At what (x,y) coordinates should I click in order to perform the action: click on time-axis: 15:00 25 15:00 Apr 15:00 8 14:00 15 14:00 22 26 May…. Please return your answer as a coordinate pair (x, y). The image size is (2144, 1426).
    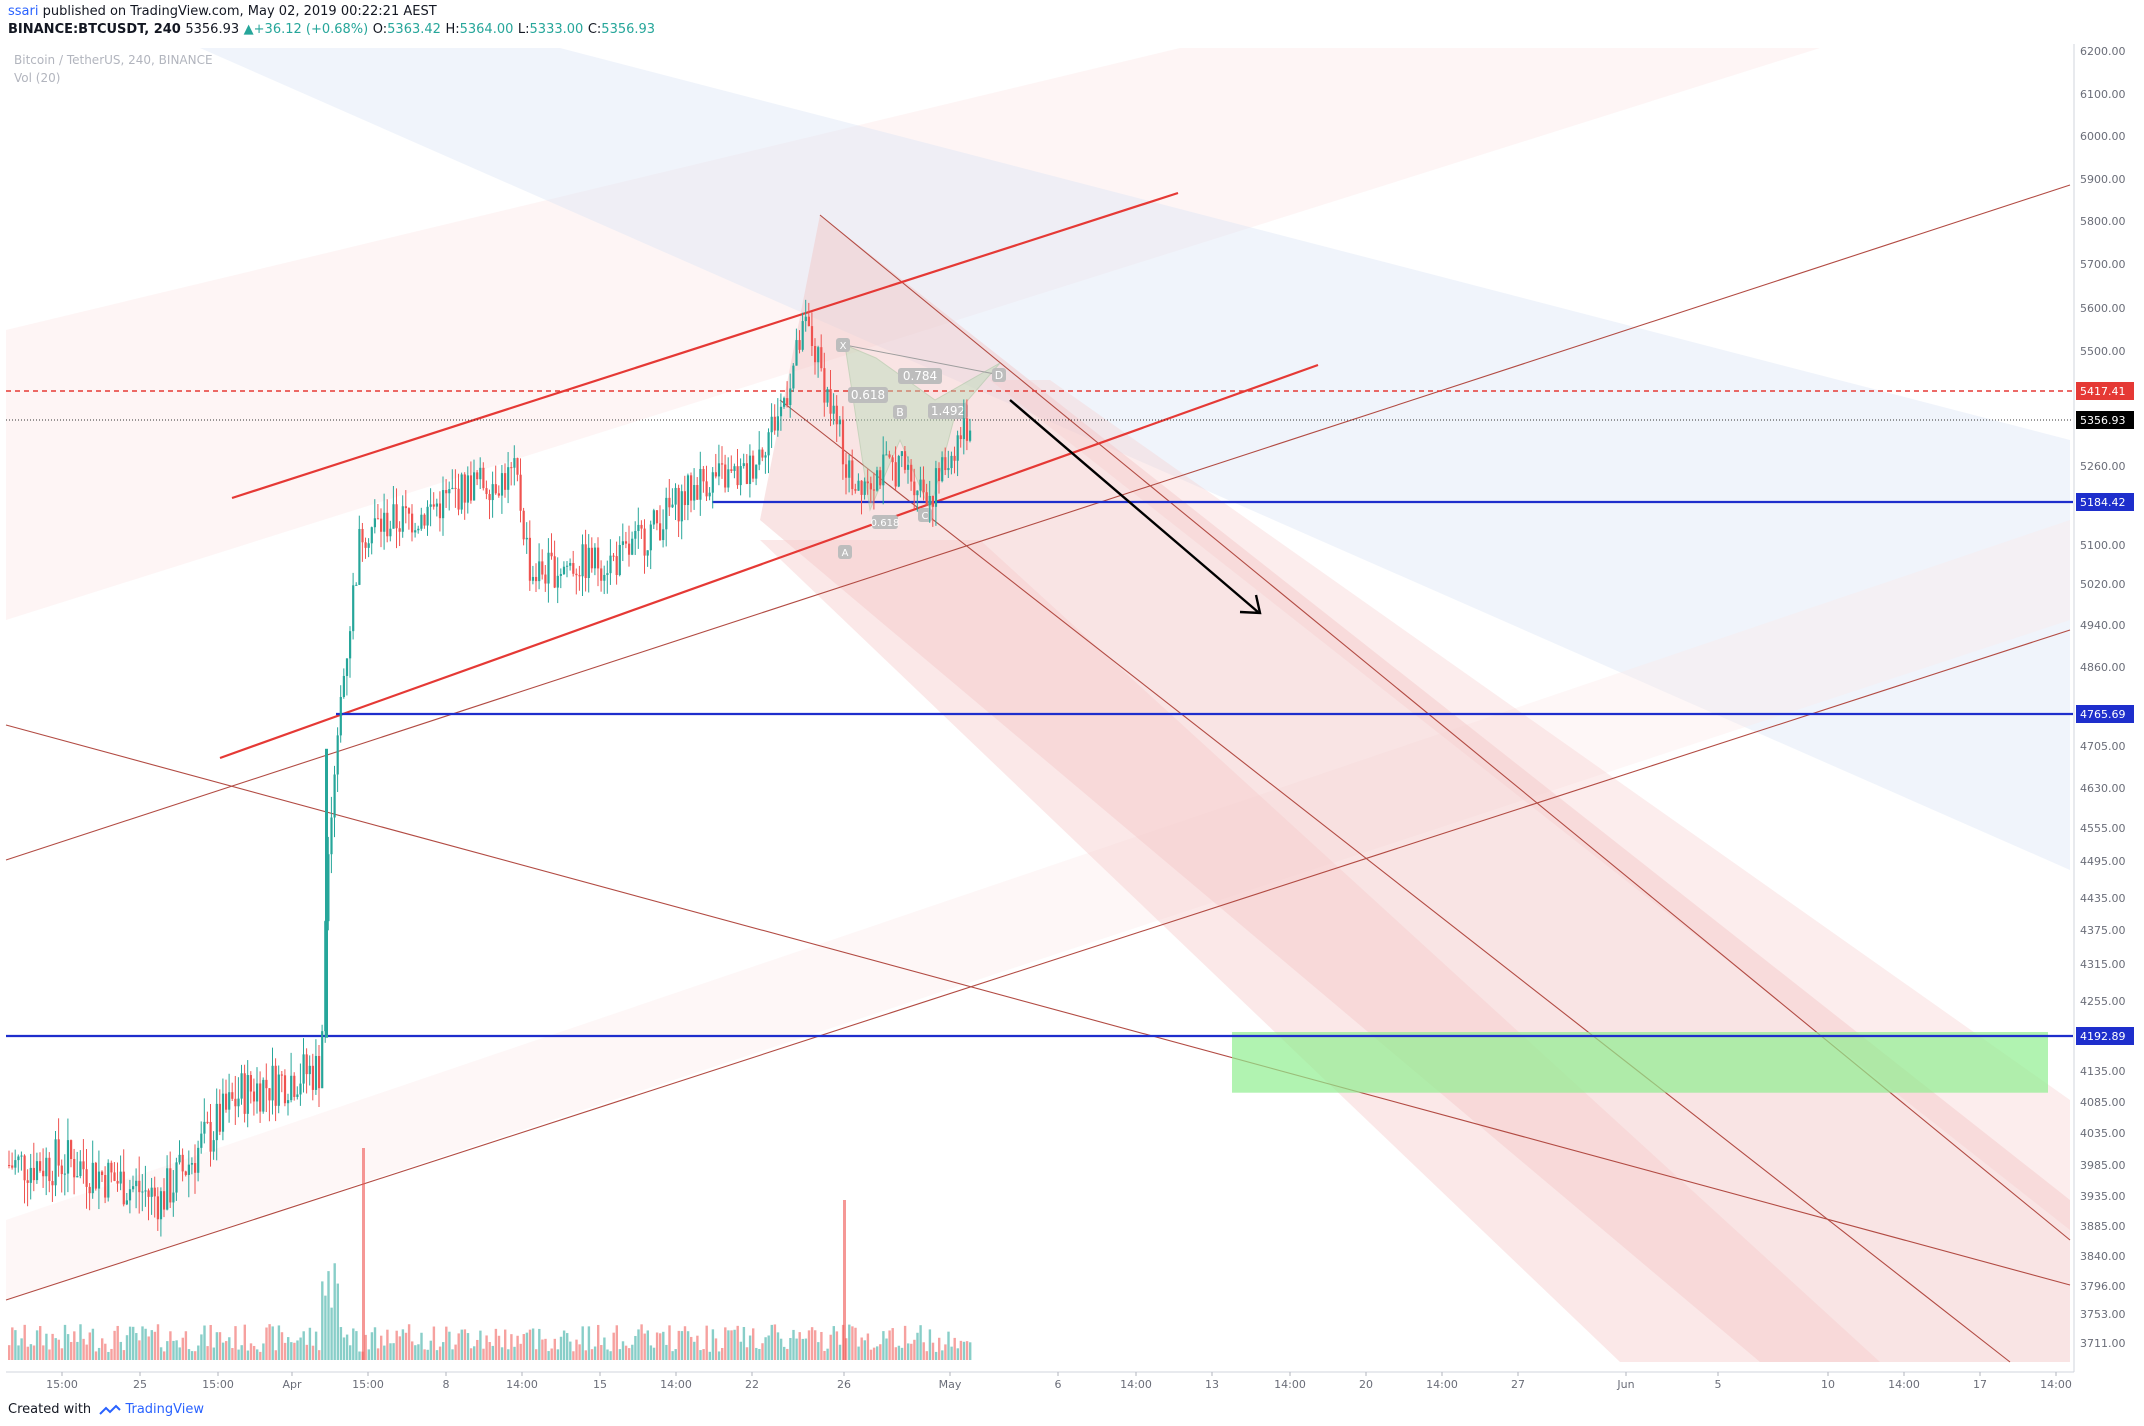
    Looking at the image, I should click on (1059, 1381).